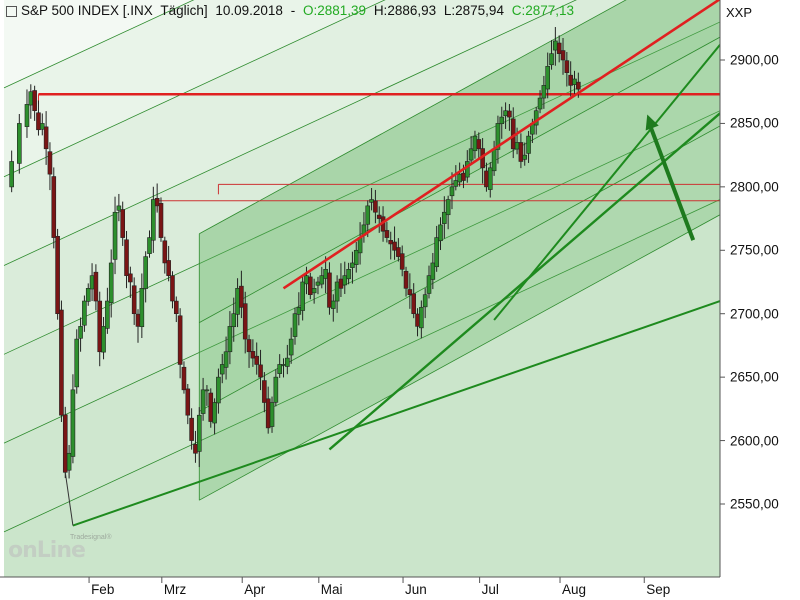  What do you see at coordinates (754, 250) in the screenshot?
I see `y-tick-label: 2750,00` at bounding box center [754, 250].